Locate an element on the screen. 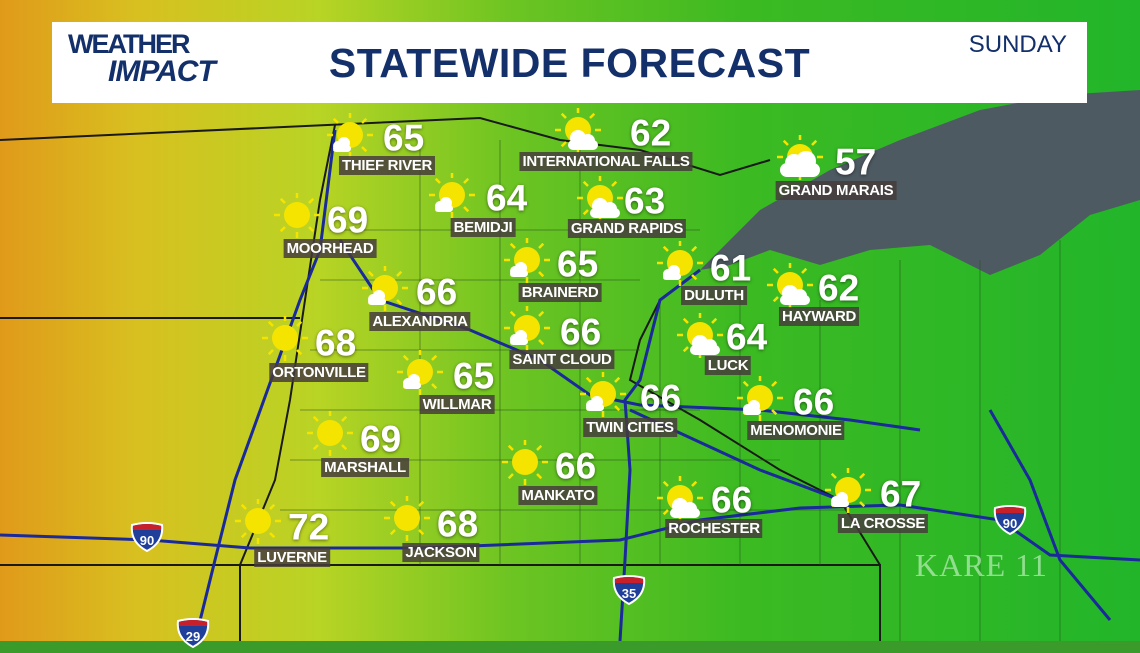 The width and height of the screenshot is (1140, 653). city-label: INTERNATIONAL FALLS is located at coordinates (606, 161).